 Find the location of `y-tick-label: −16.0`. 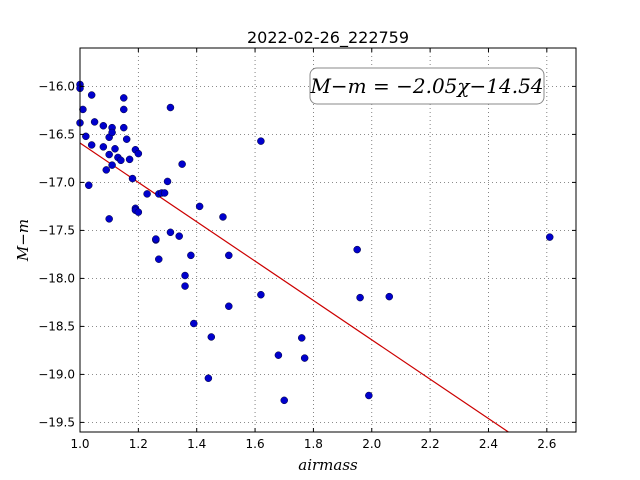

y-tick-label: −16.0 is located at coordinates (56, 86).